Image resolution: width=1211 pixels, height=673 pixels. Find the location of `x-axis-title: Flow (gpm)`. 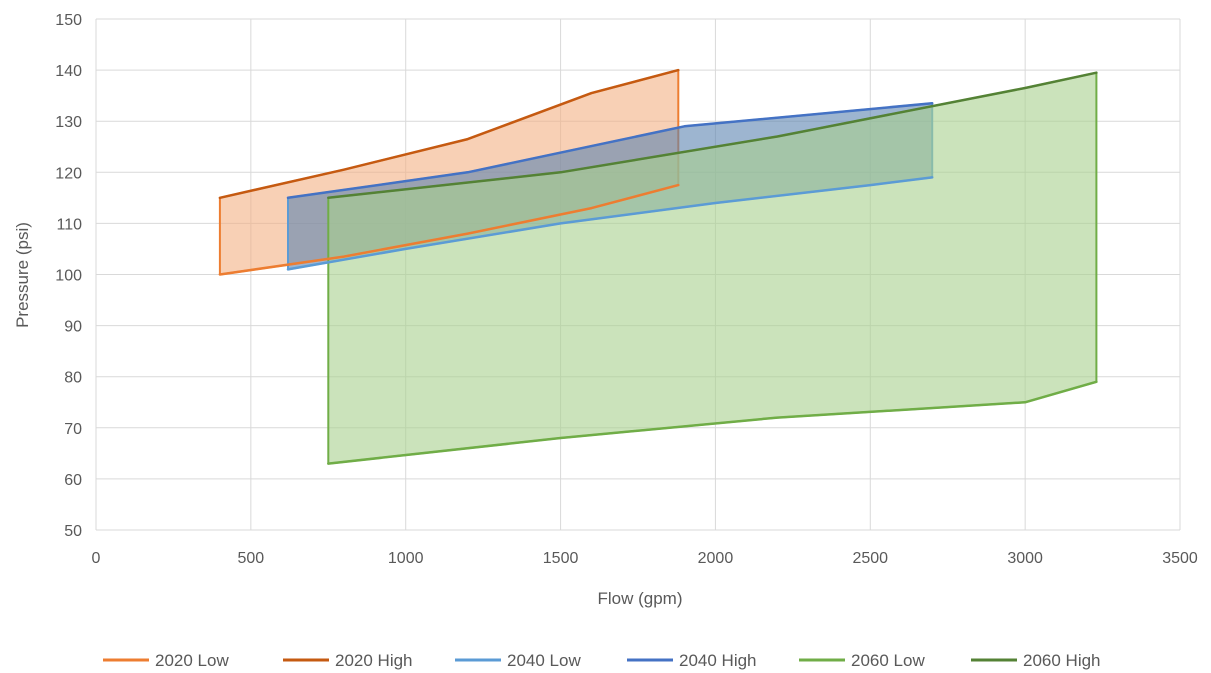

x-axis-title: Flow (gpm) is located at coordinates (639, 598).